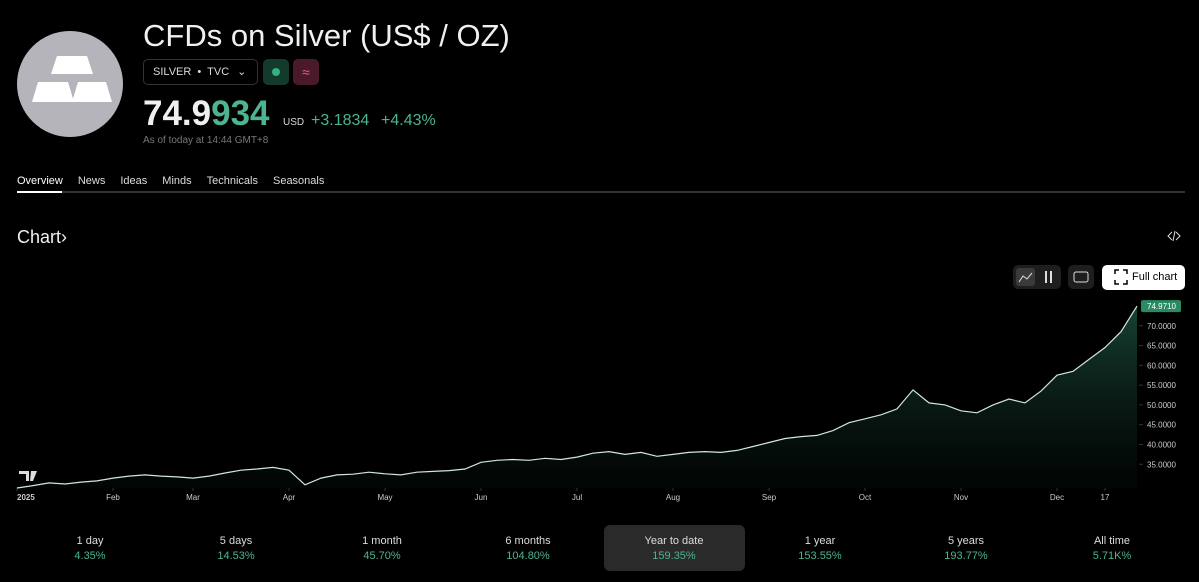 The height and width of the screenshot is (582, 1199). Describe the element at coordinates (1161, 405) in the screenshot. I see `y-tick-label: 50.0000` at that location.